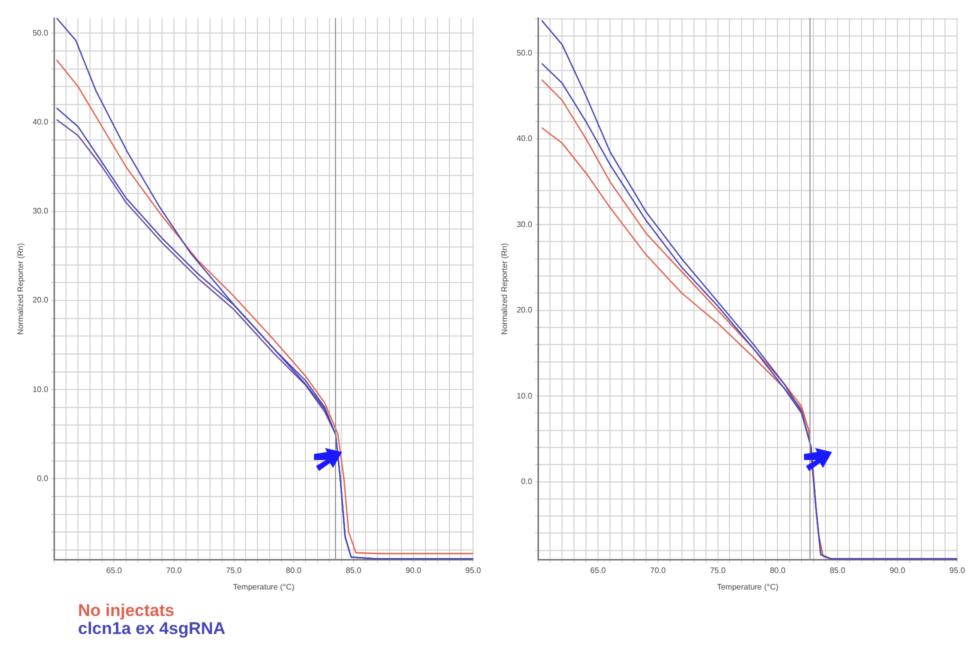 The image size is (977, 664). Describe the element at coordinates (152, 628) in the screenshot. I see `text: clcn1a ex 4sgRNA` at that location.